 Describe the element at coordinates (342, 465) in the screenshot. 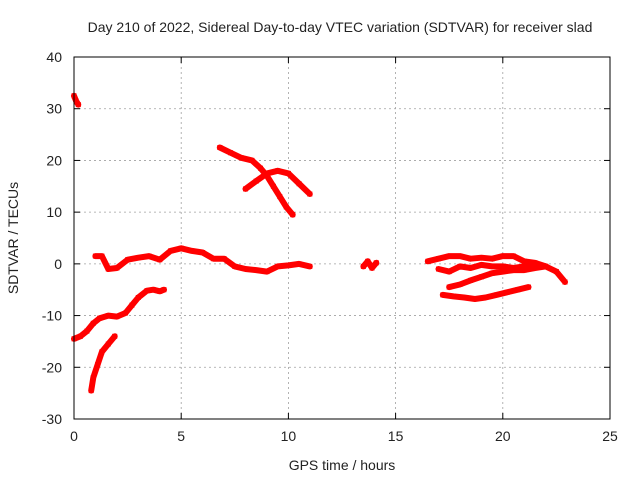

I see `x-axis-label: GPS time / hours` at that location.